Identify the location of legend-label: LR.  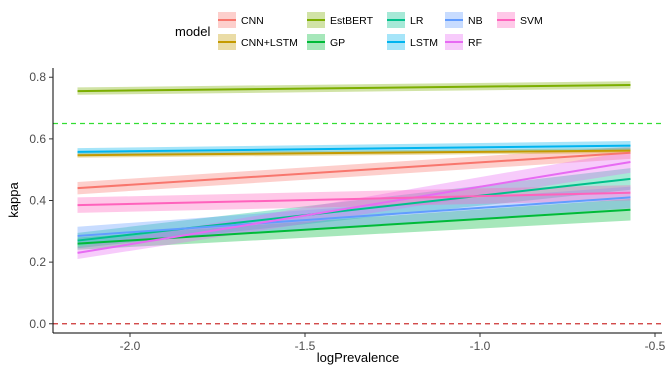
(417, 21).